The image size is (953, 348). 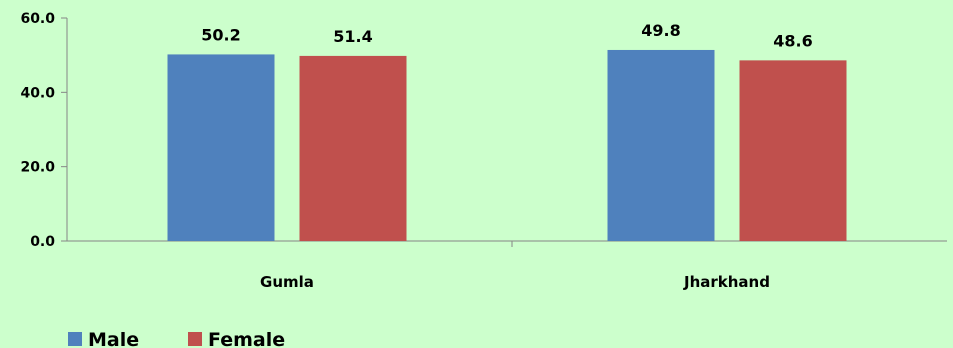 I want to click on y-tick-label: 20.0, so click(x=37, y=168).